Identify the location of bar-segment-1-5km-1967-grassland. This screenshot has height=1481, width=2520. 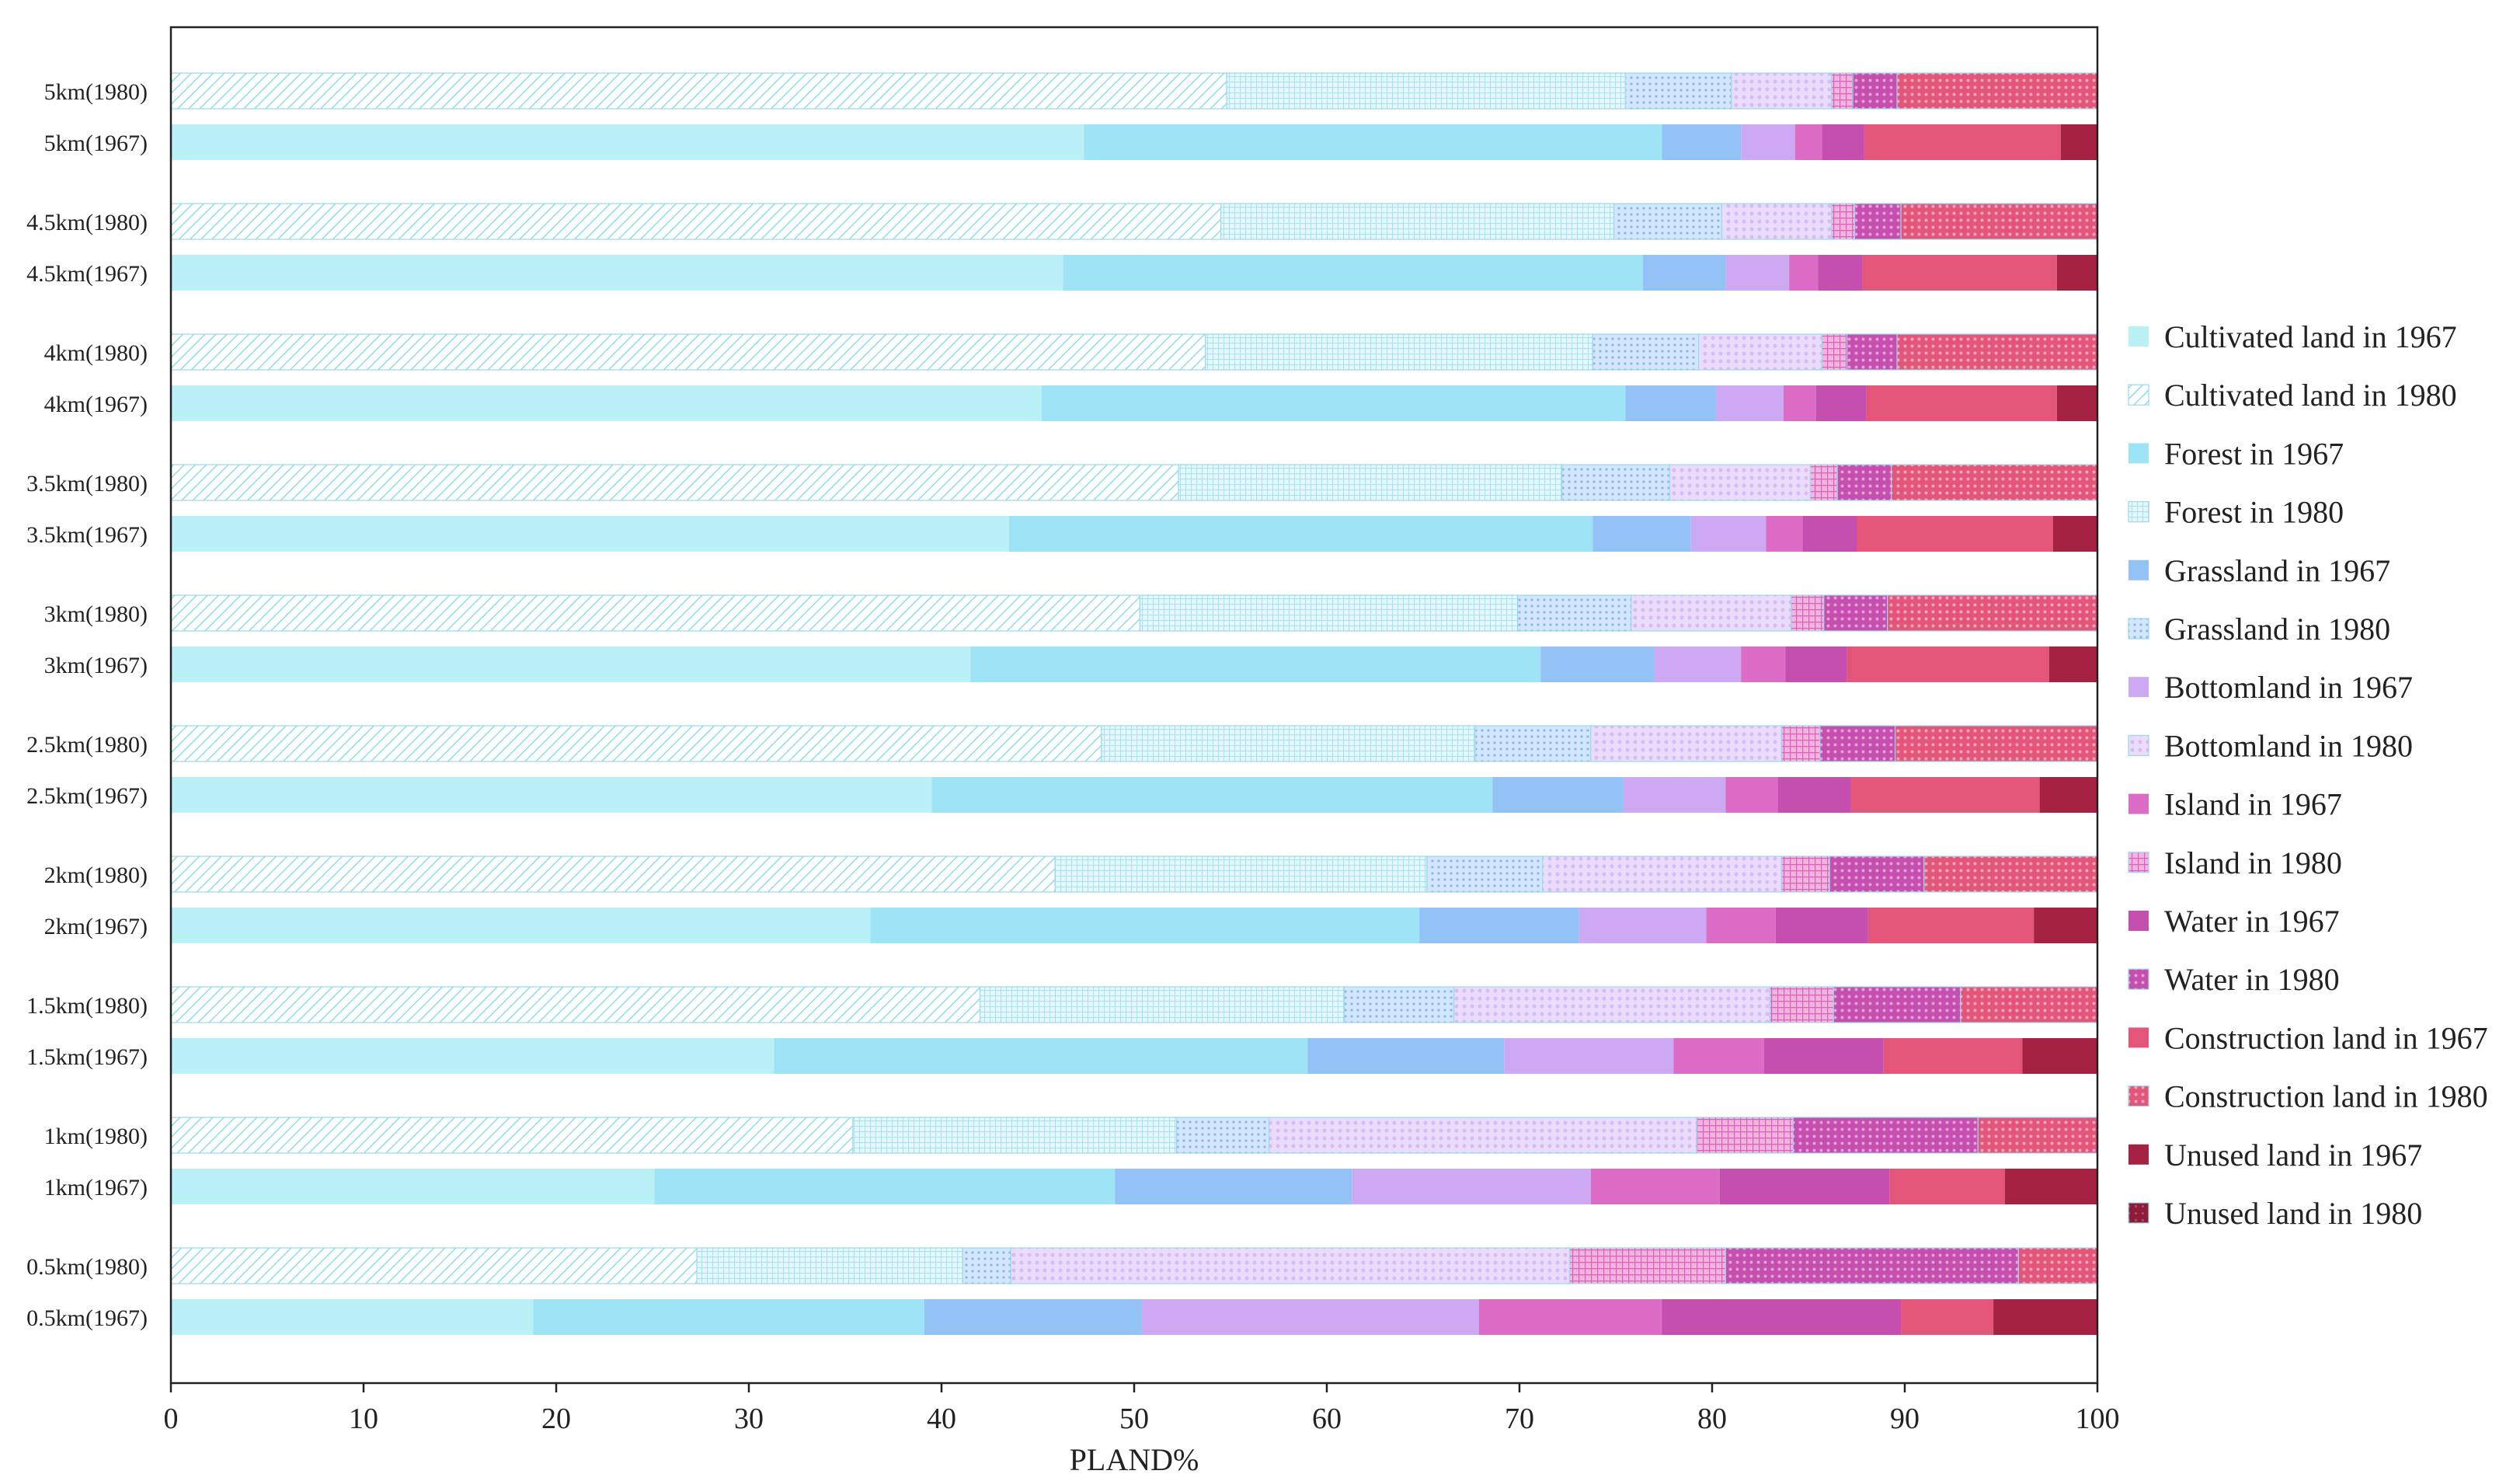
(1406, 1056).